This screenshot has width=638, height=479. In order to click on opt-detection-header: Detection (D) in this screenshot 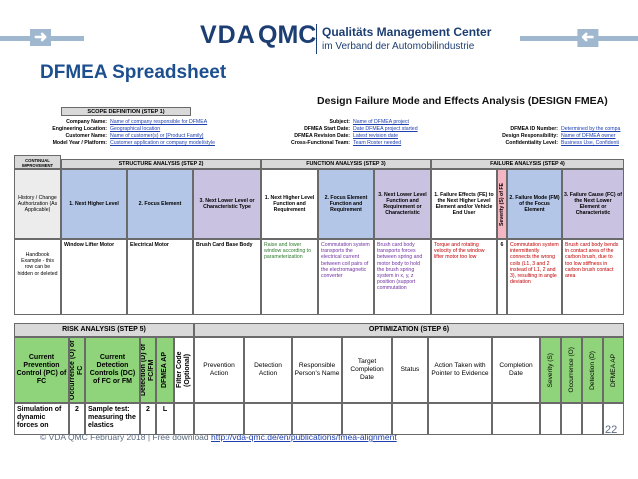, I will do `click(592, 370)`.